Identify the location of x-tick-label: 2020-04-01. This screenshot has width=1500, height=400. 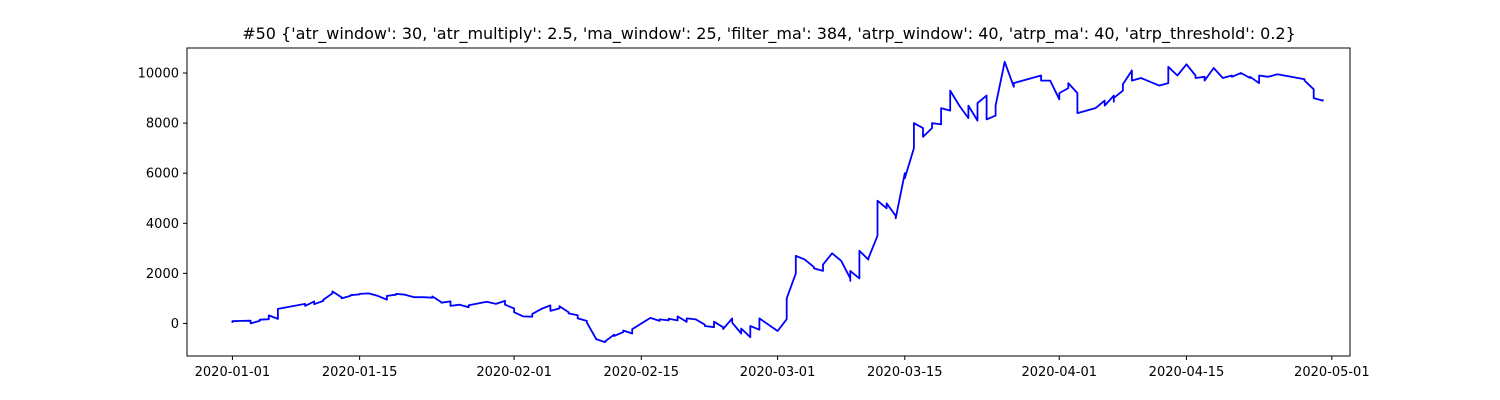
(1059, 372).